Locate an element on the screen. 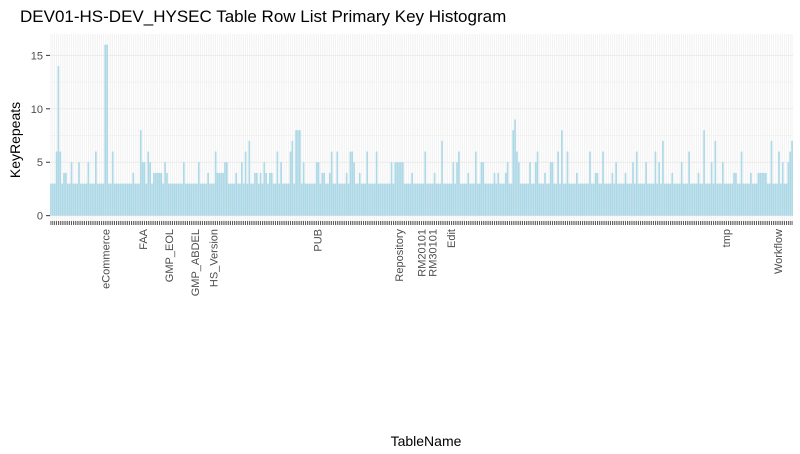 The height and width of the screenshot is (454, 800). x-tick-label: RM30101 is located at coordinates (434, 253).